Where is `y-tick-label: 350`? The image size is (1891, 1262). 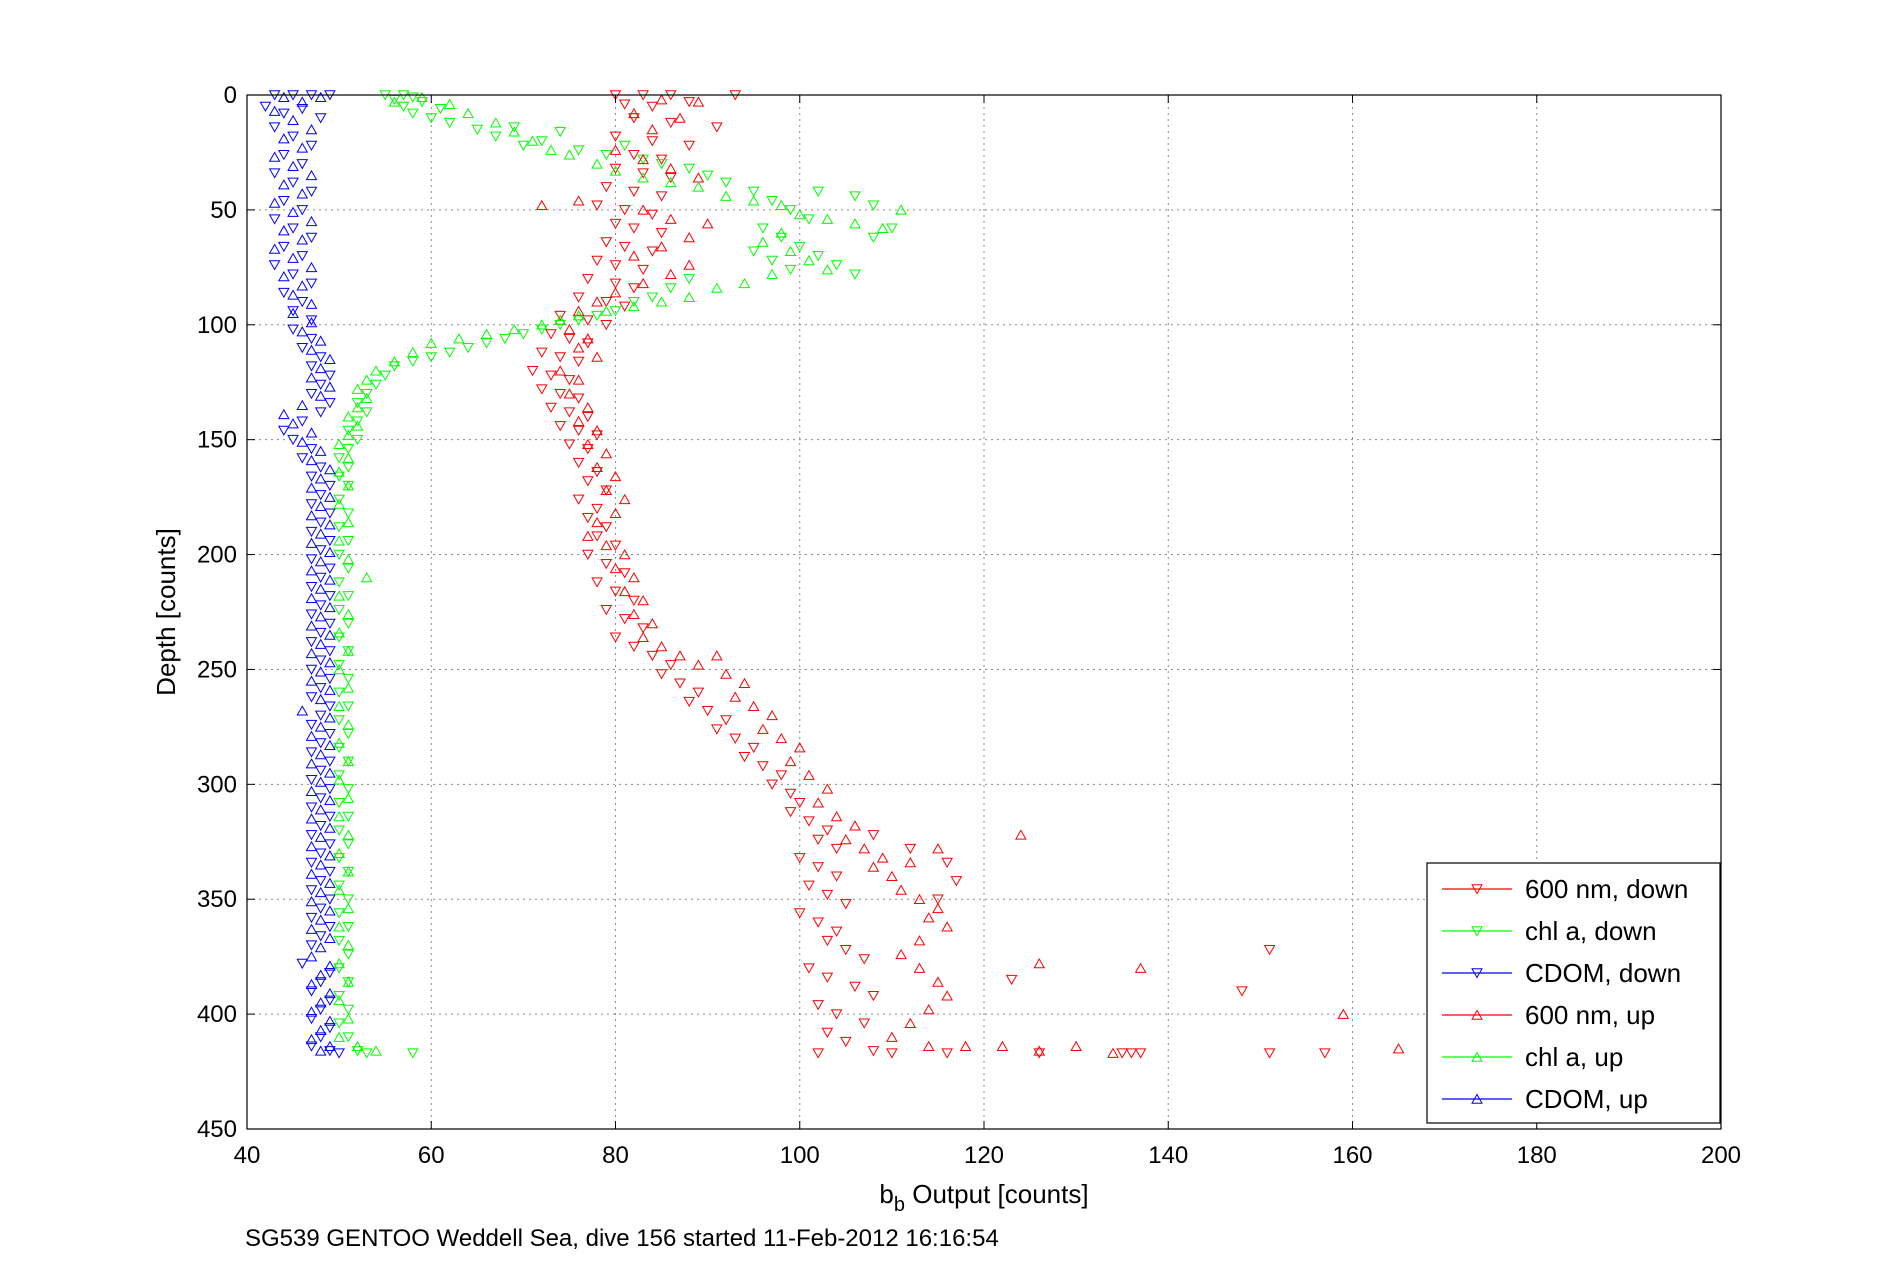
y-tick-label: 350 is located at coordinates (217, 899).